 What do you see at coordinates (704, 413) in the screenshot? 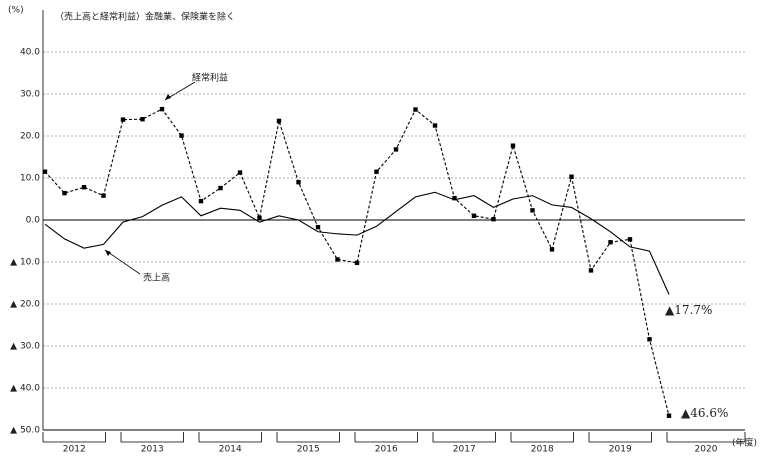
I see `value-label: ▲46.6%` at bounding box center [704, 413].